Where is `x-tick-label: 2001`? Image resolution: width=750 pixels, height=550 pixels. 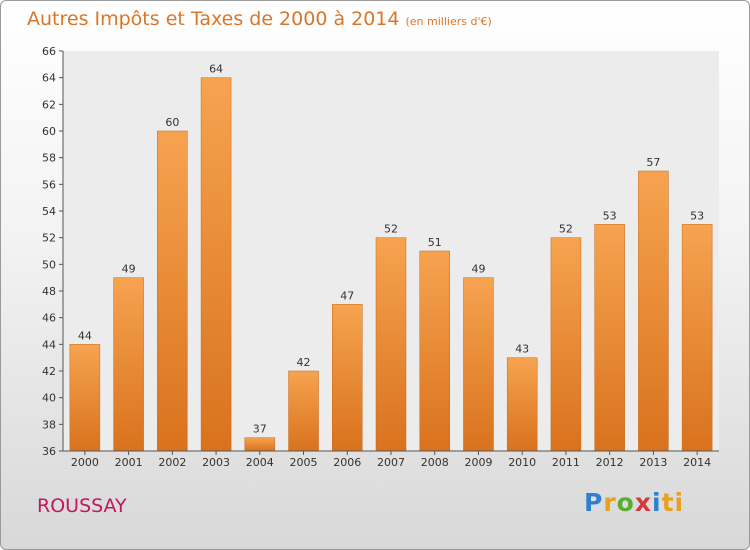
x-tick-label: 2001 is located at coordinates (129, 462).